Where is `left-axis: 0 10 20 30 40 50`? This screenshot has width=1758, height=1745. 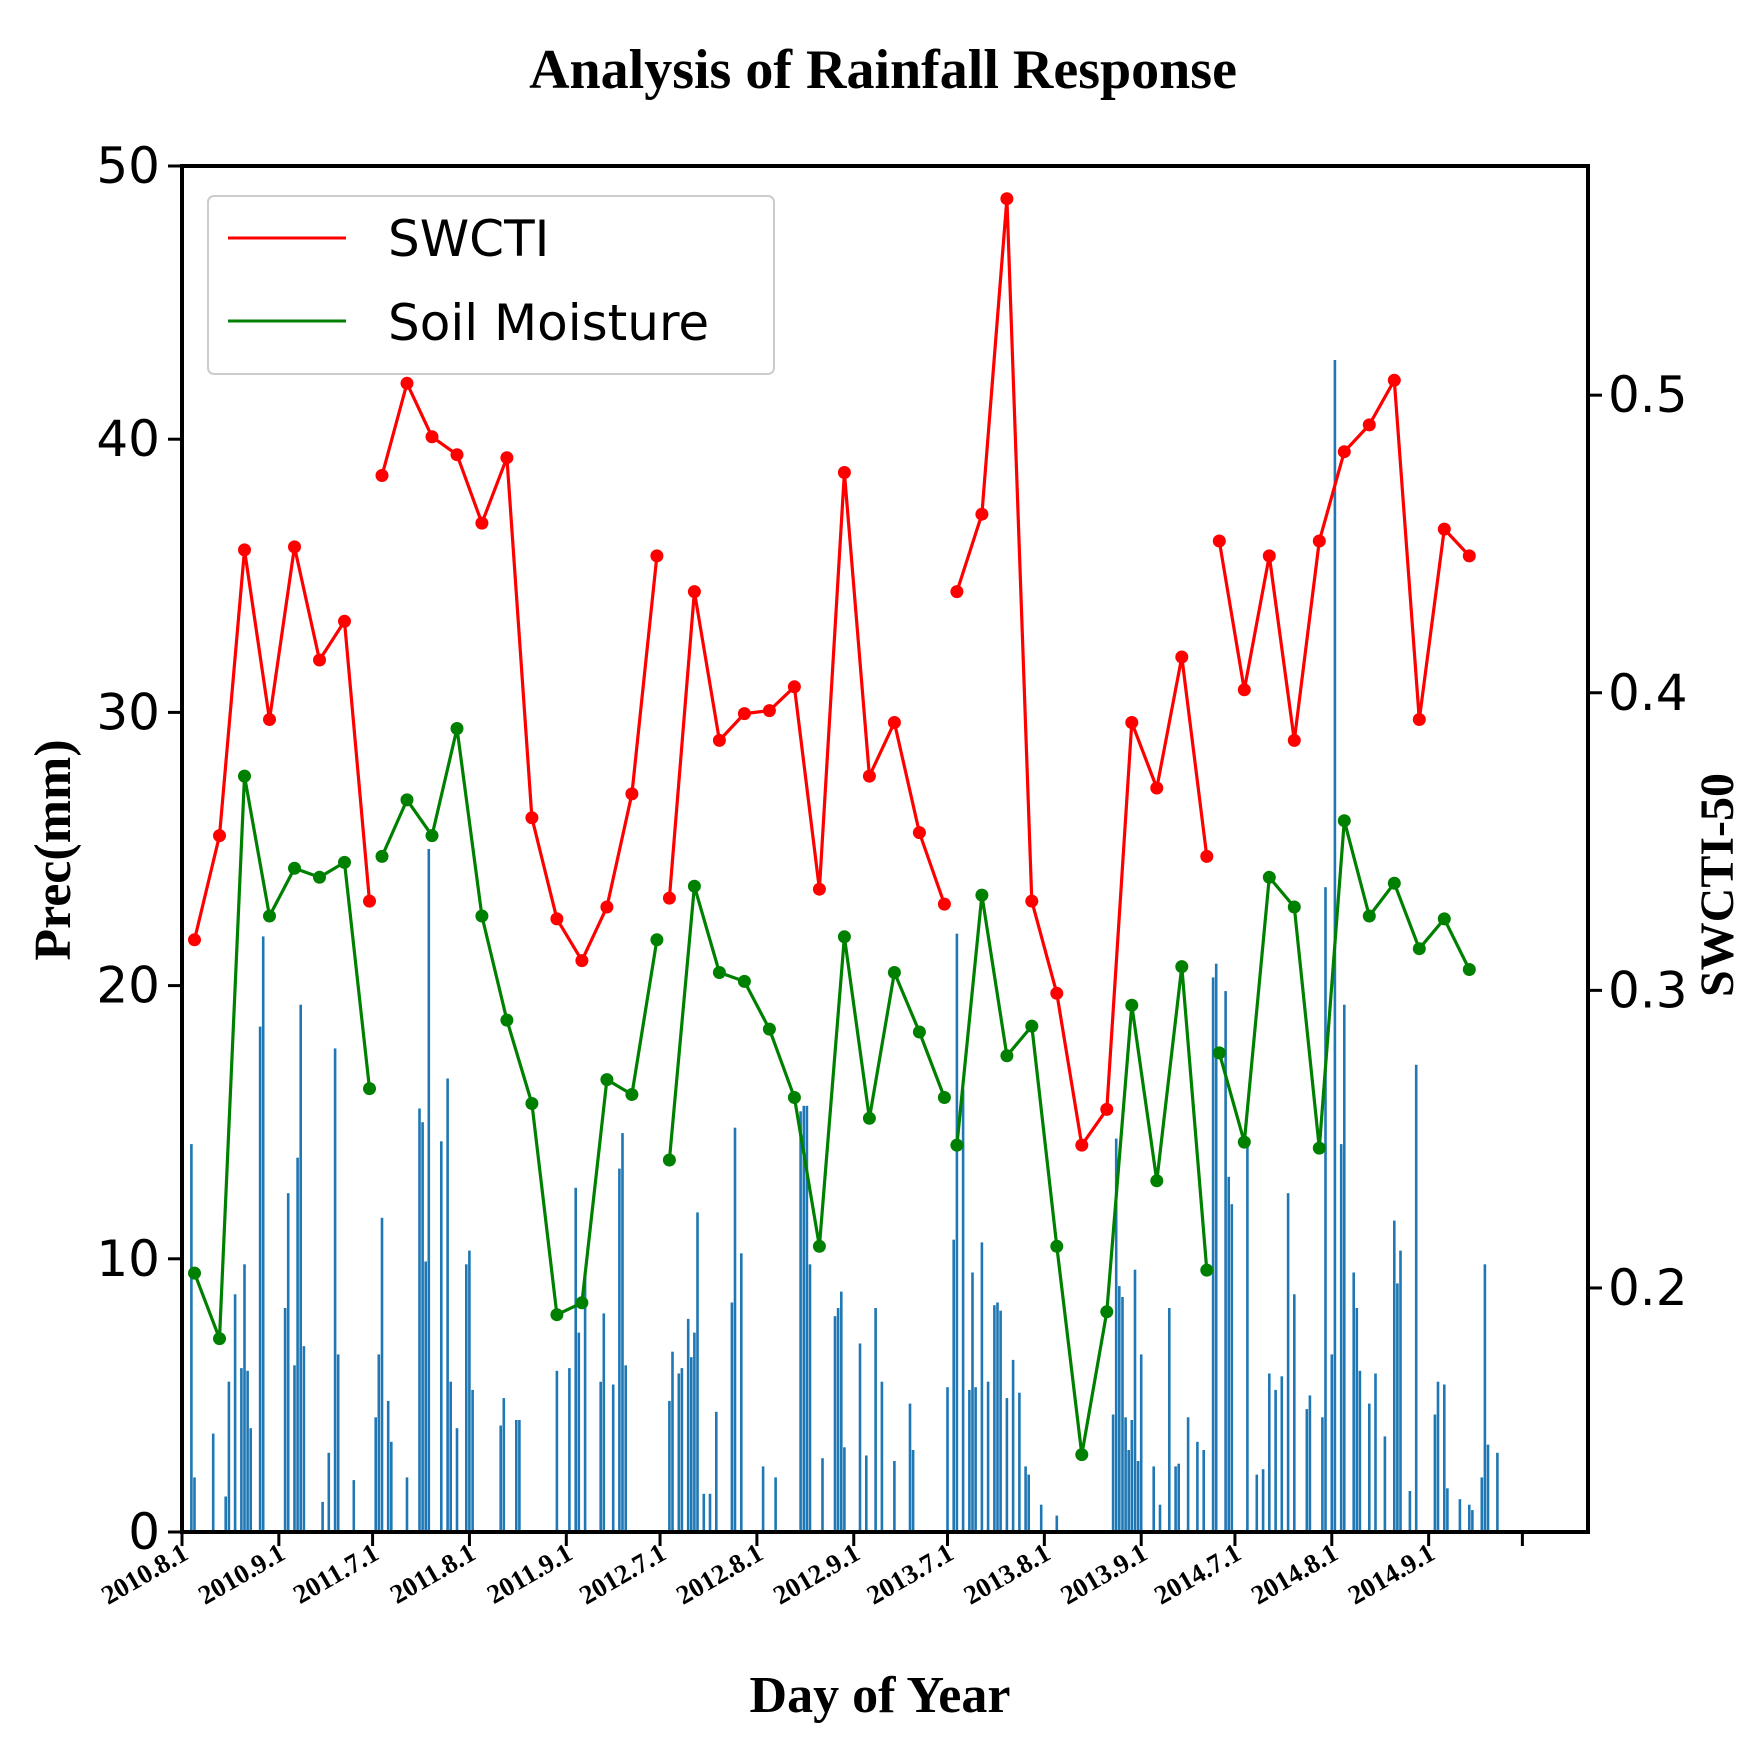
left-axis: 0 10 20 30 40 50 is located at coordinates (139, 849).